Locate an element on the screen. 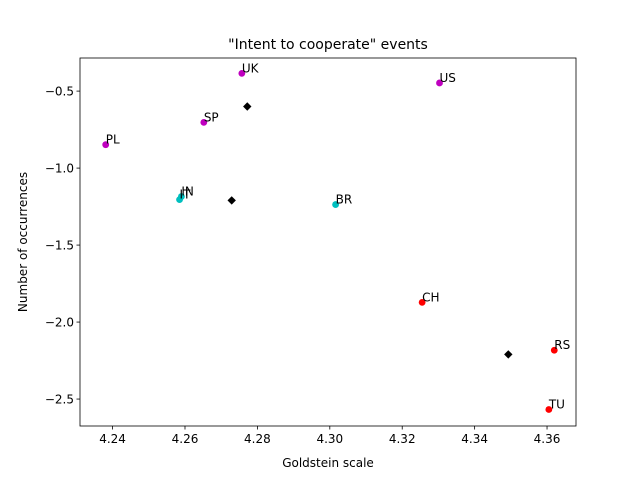 The height and width of the screenshot is (484, 640). x-axis-label: Goldstein scale is located at coordinates (328, 463).